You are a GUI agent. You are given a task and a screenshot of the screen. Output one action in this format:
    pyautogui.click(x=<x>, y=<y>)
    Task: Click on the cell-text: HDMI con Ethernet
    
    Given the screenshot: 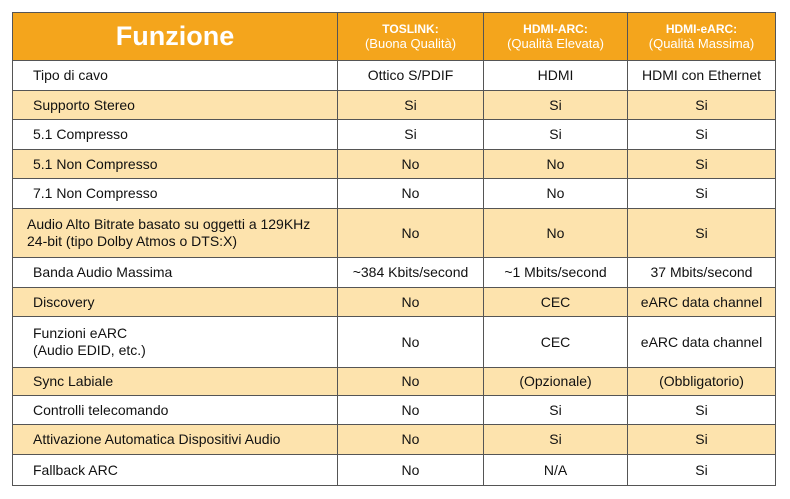 What is the action you would take?
    pyautogui.click(x=701, y=75)
    